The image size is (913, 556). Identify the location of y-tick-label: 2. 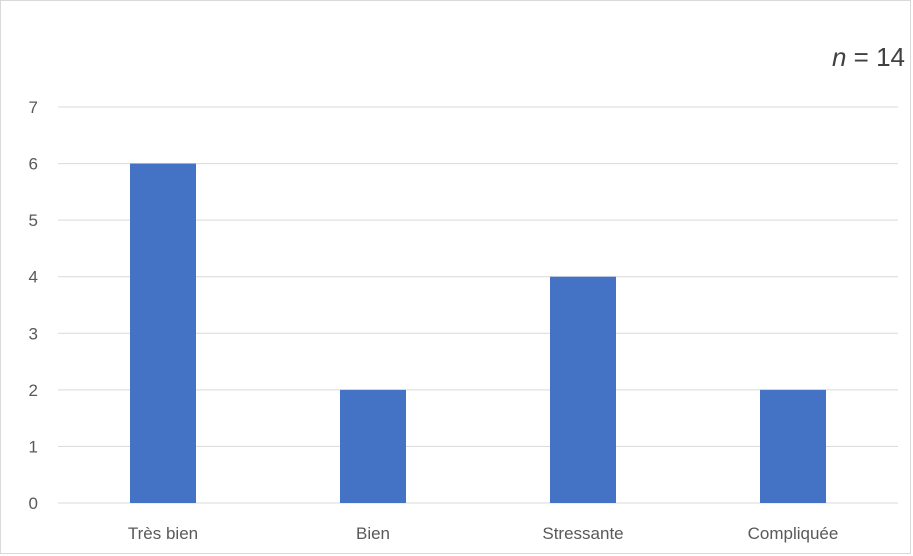
(33, 390).